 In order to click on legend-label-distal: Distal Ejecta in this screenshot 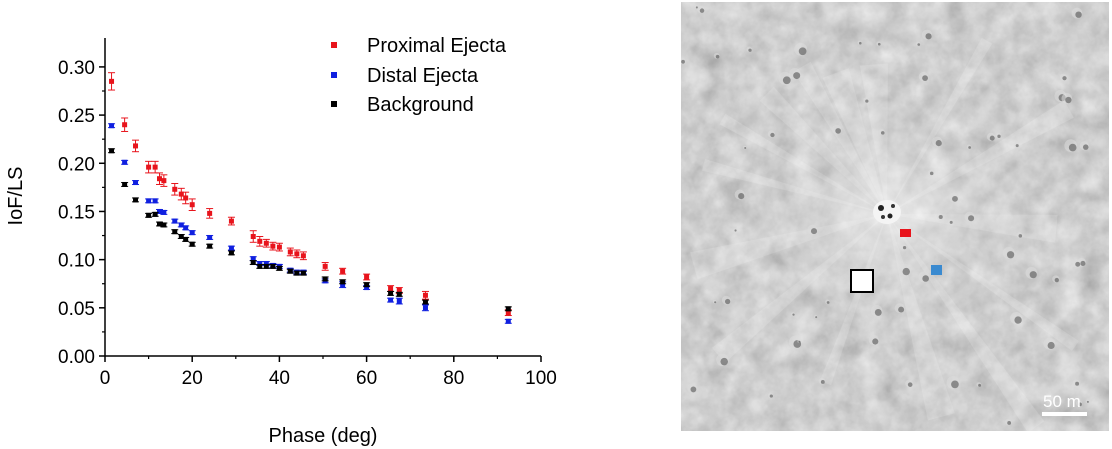, I will do `click(423, 76)`.